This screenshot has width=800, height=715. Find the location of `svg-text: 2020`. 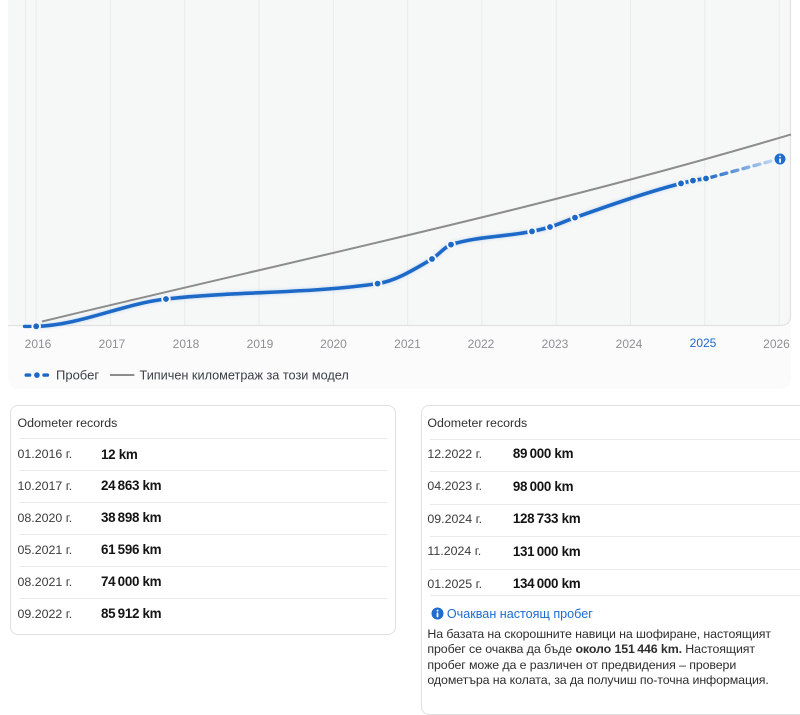

svg-text: 2020 is located at coordinates (333, 344).